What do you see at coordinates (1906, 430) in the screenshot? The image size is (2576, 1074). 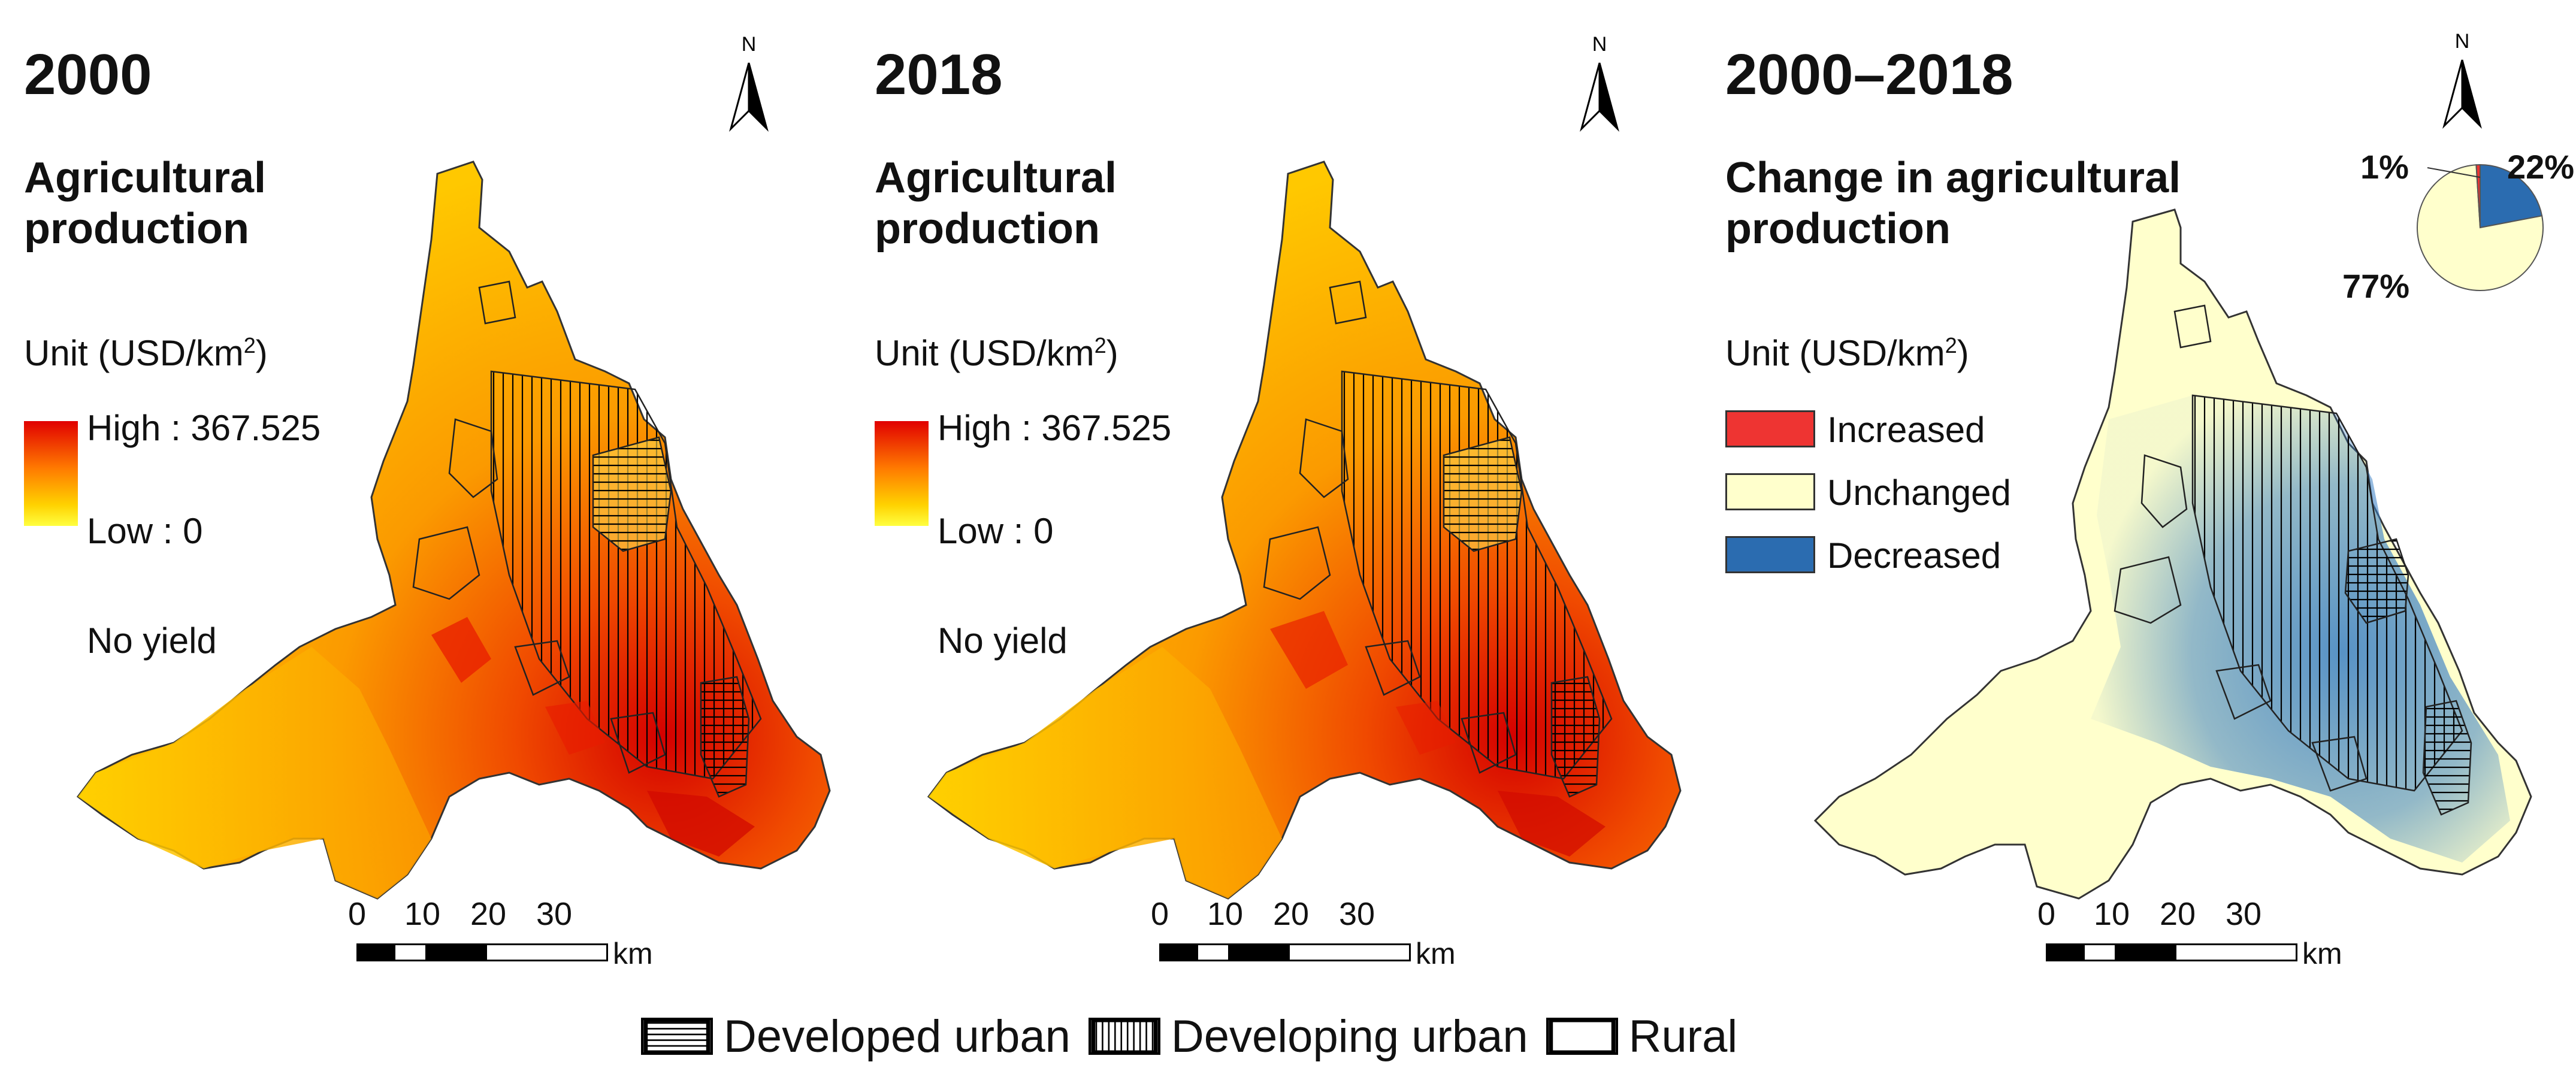 I see `legend-label: Increased` at bounding box center [1906, 430].